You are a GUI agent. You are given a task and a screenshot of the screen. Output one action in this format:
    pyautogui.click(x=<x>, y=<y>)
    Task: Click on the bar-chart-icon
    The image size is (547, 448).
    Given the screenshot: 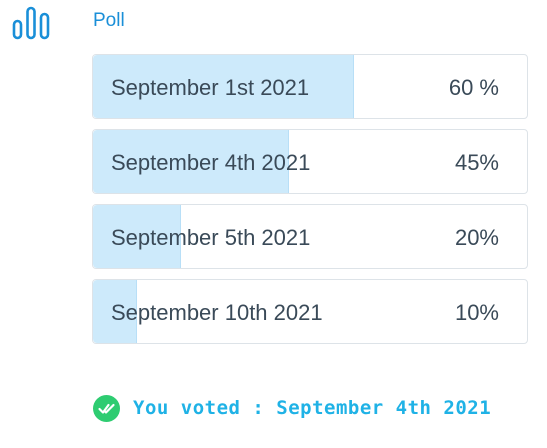 What is the action you would take?
    pyautogui.click(x=31, y=23)
    